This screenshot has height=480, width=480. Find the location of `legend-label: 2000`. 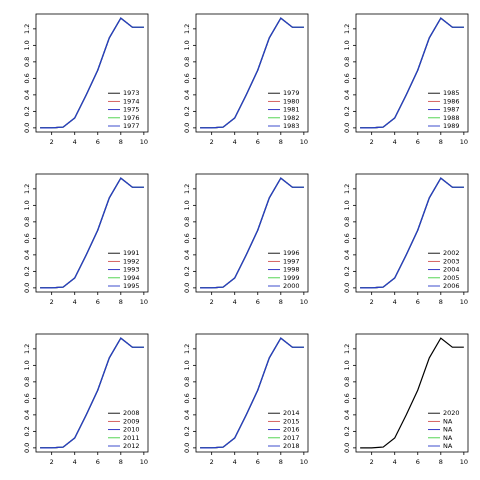

legend-label: 2000 is located at coordinates (291, 286).